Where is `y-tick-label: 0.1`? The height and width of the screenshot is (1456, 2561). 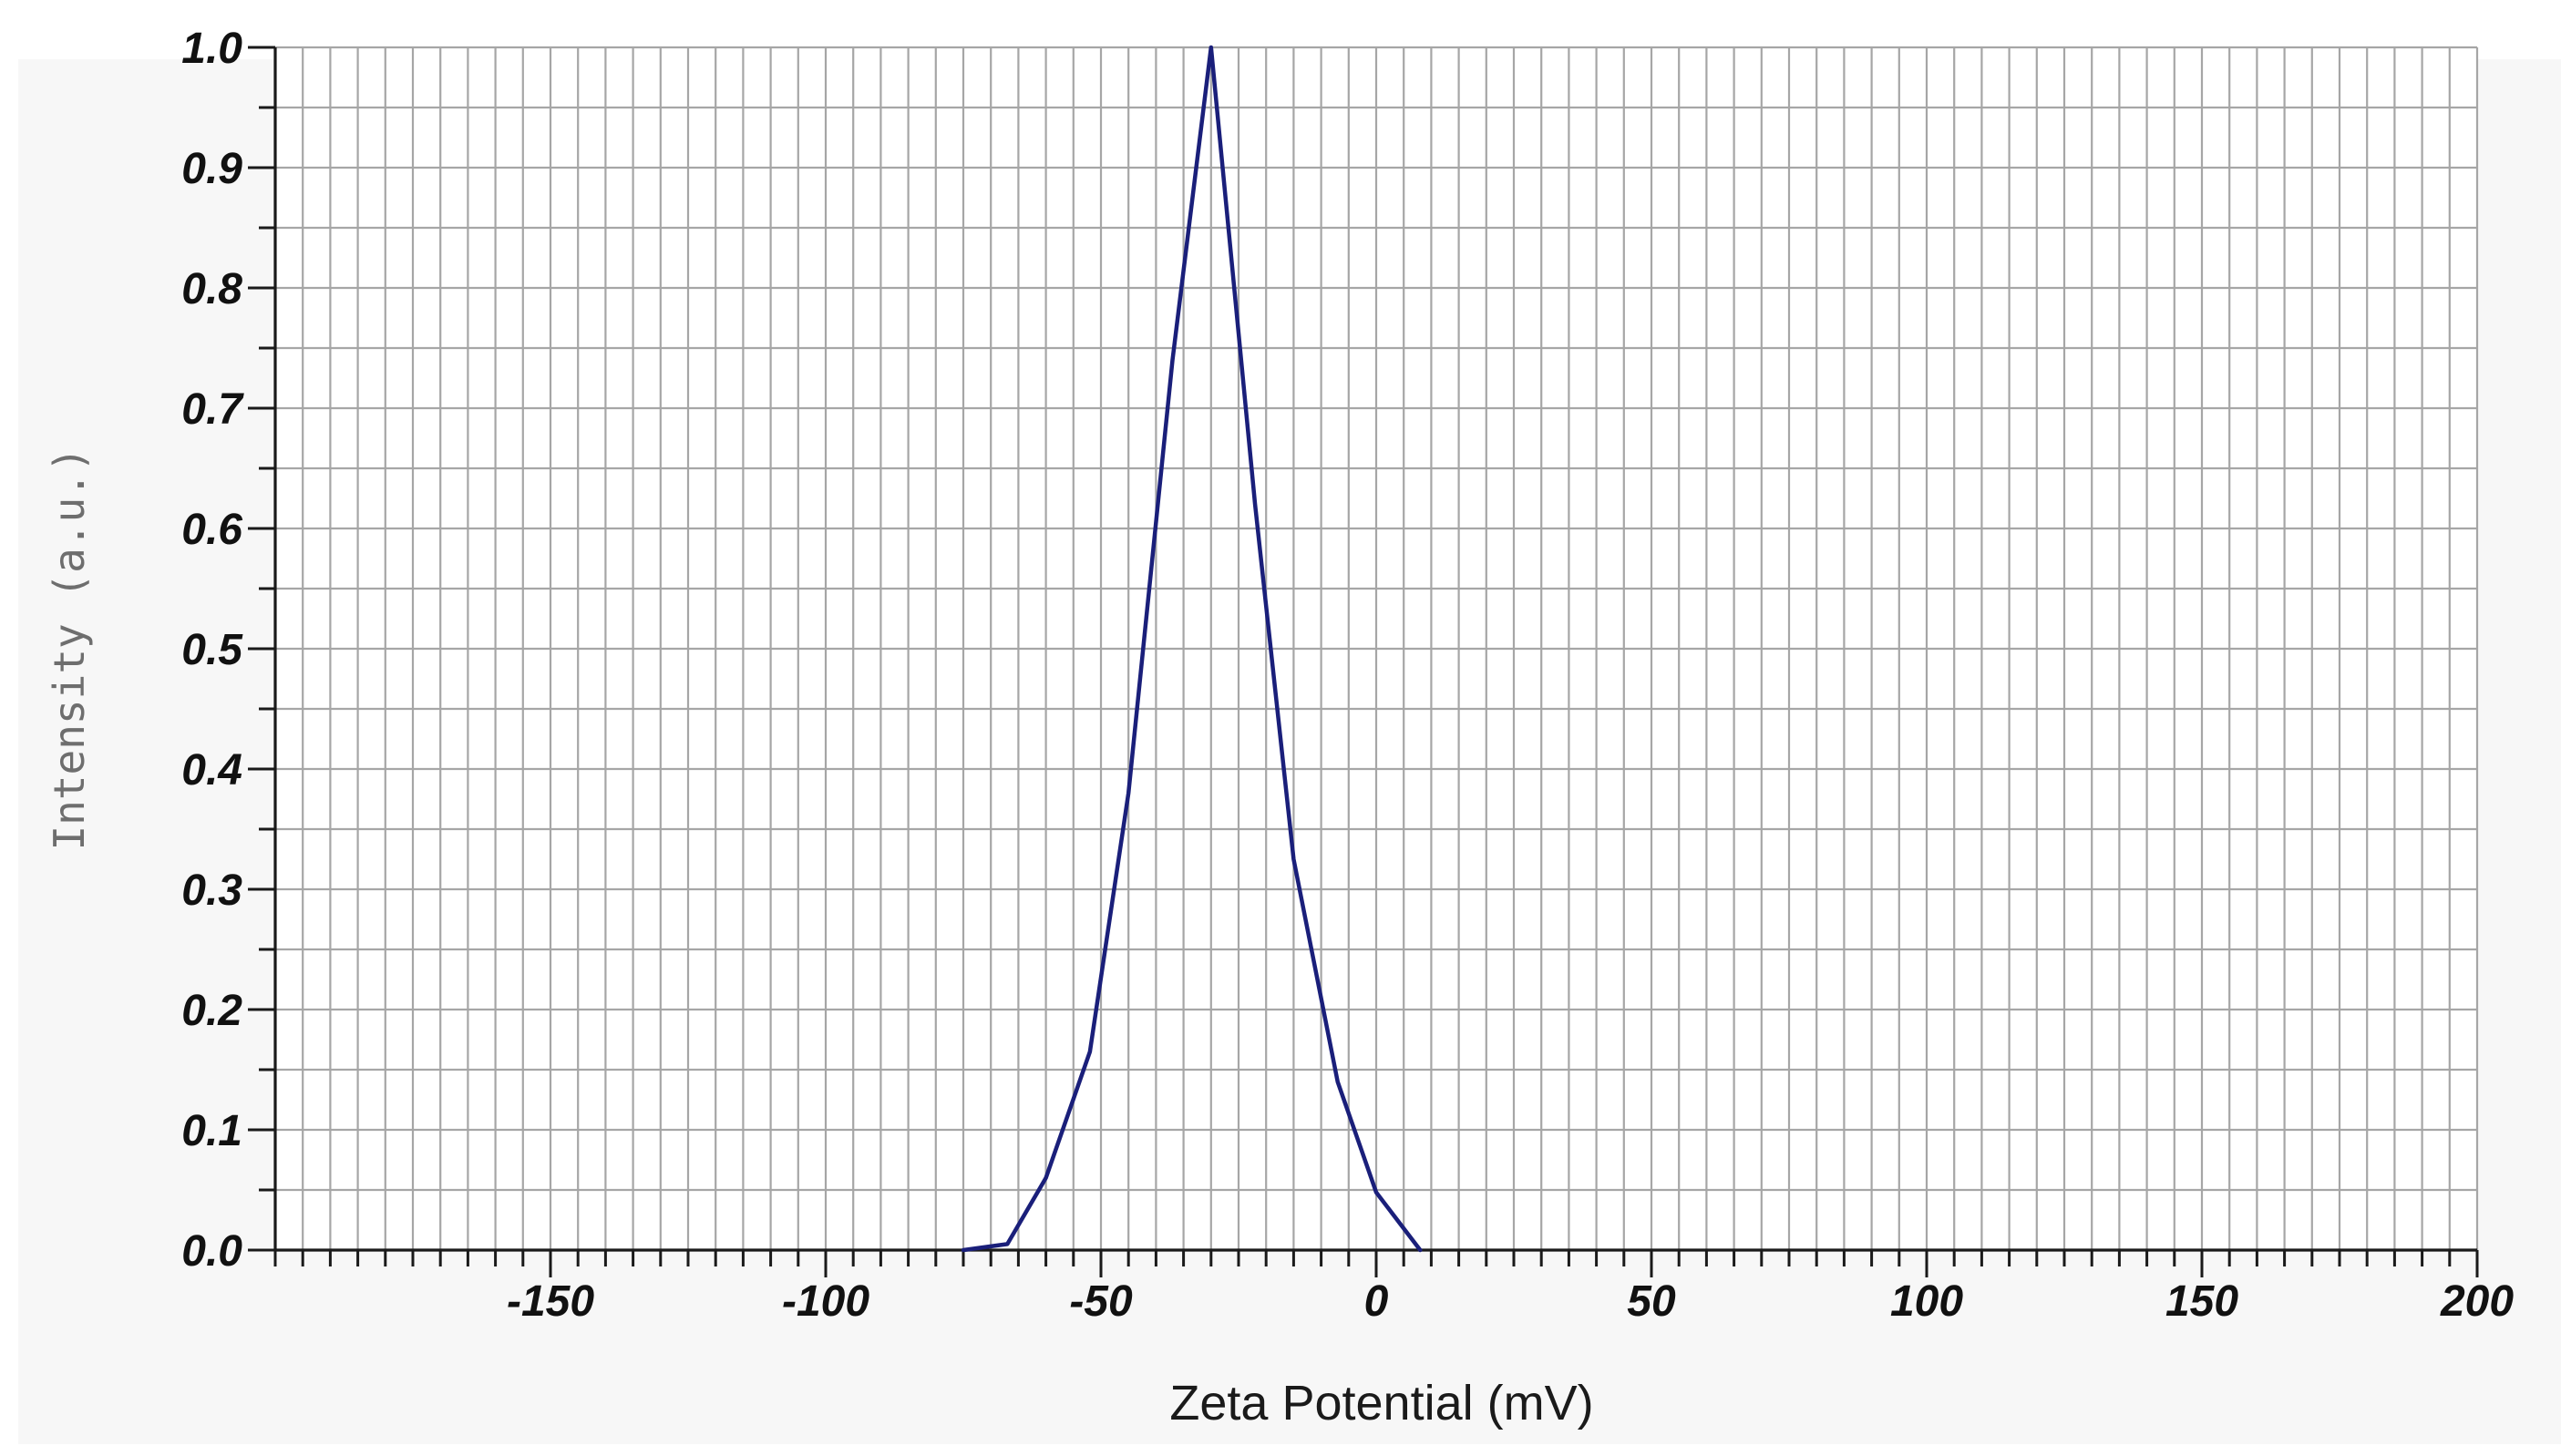 y-tick-label: 0.1 is located at coordinates (211, 1131).